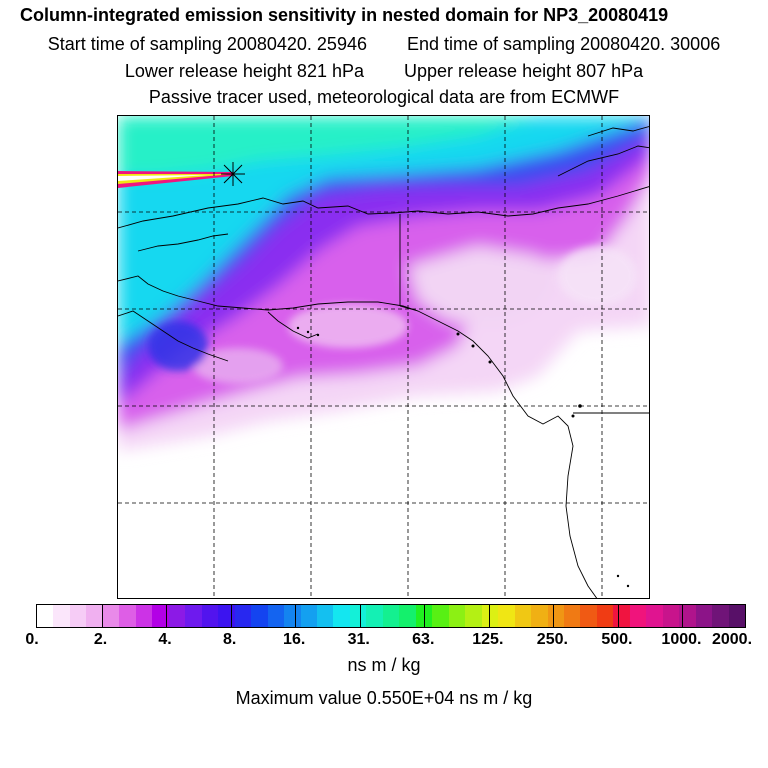 The image size is (768, 768). What do you see at coordinates (423, 639) in the screenshot?
I see `colorbar-tick-label: 63.` at bounding box center [423, 639].